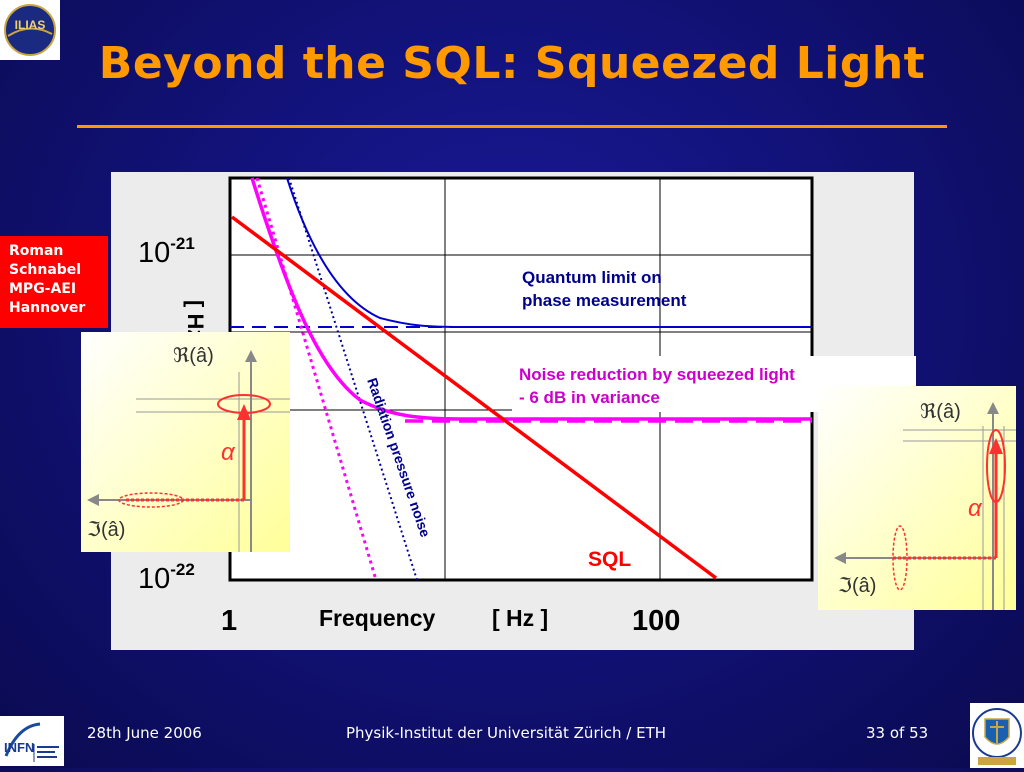 This screenshot has width=1024, height=772. I want to click on author-box: Roman Schnabel MPG-AEI Hannover, so click(54, 282).